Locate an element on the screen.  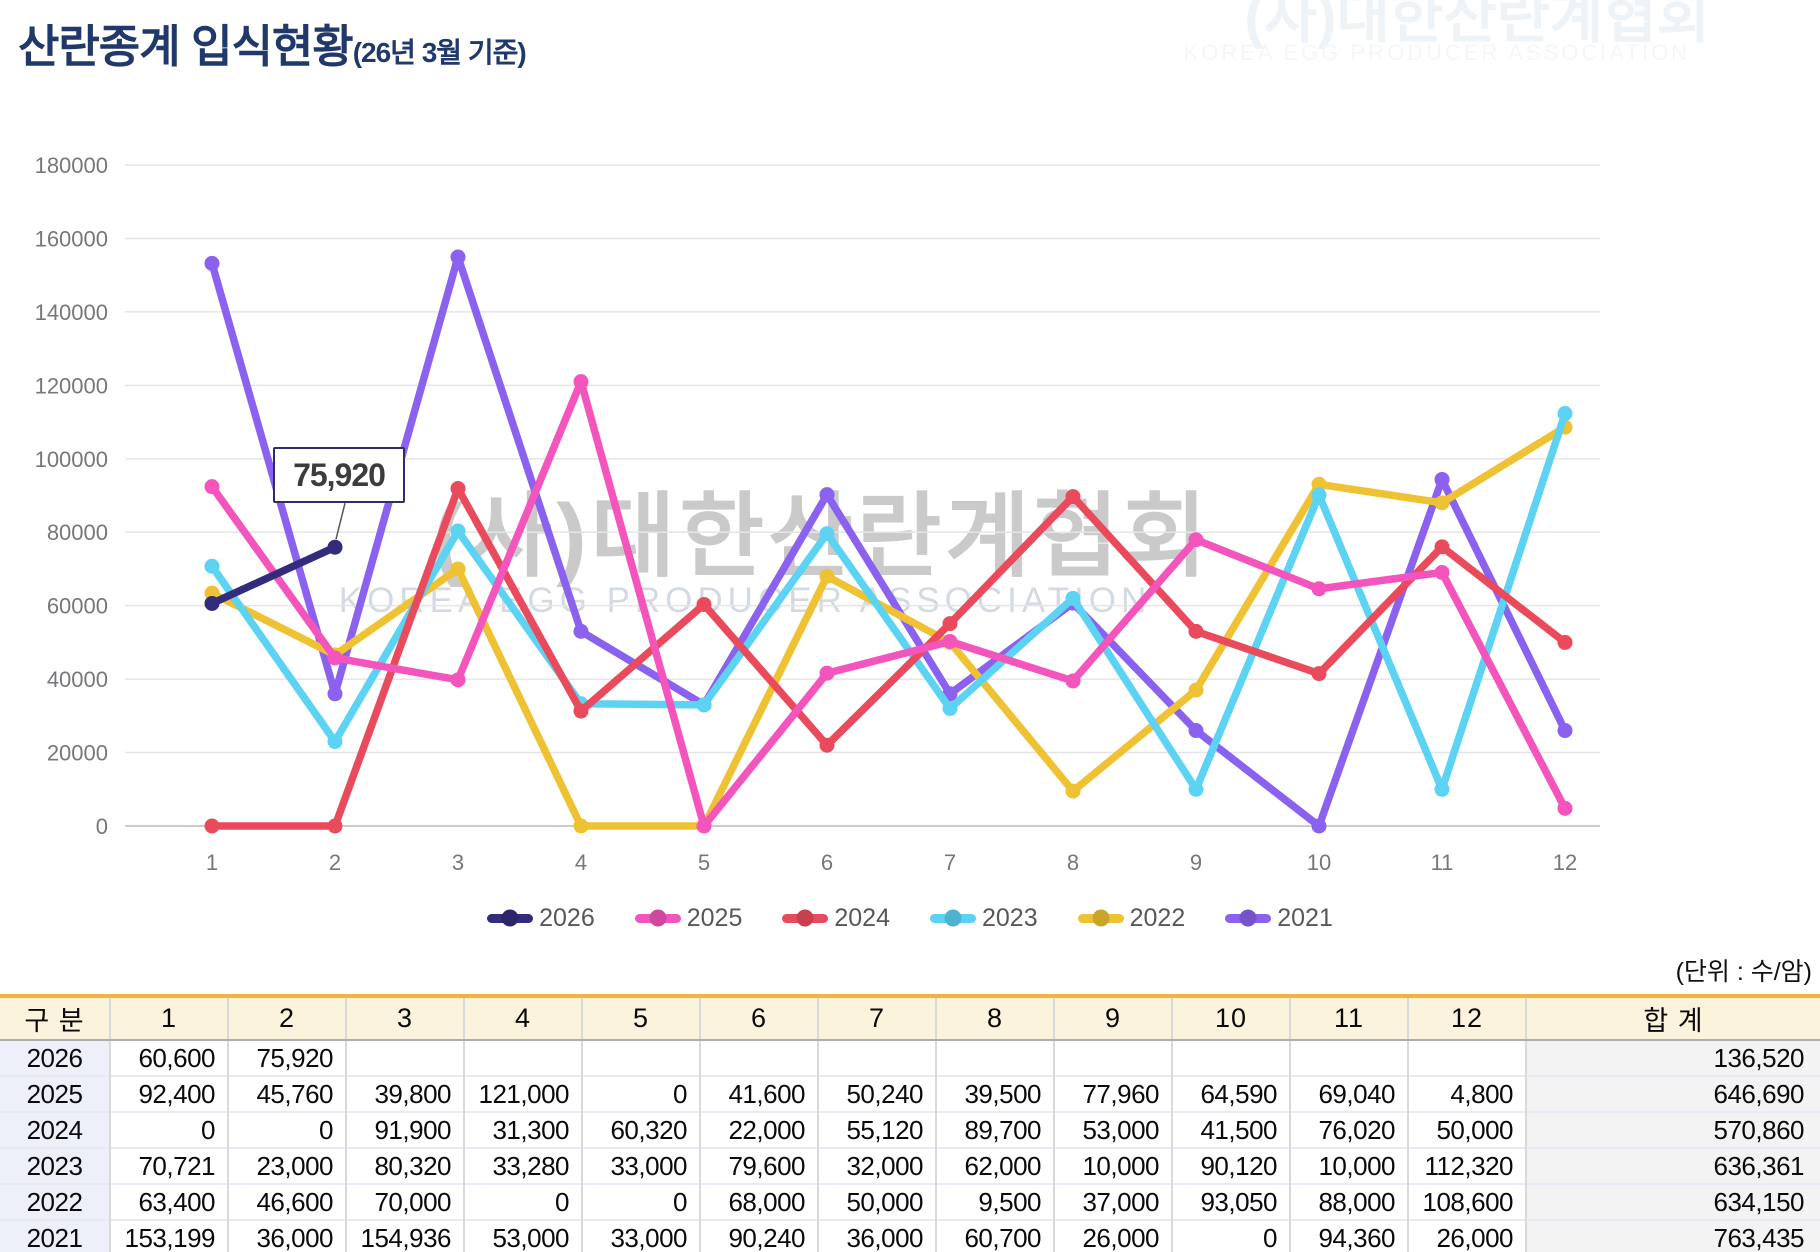
value-cell is located at coordinates (759, 1058).